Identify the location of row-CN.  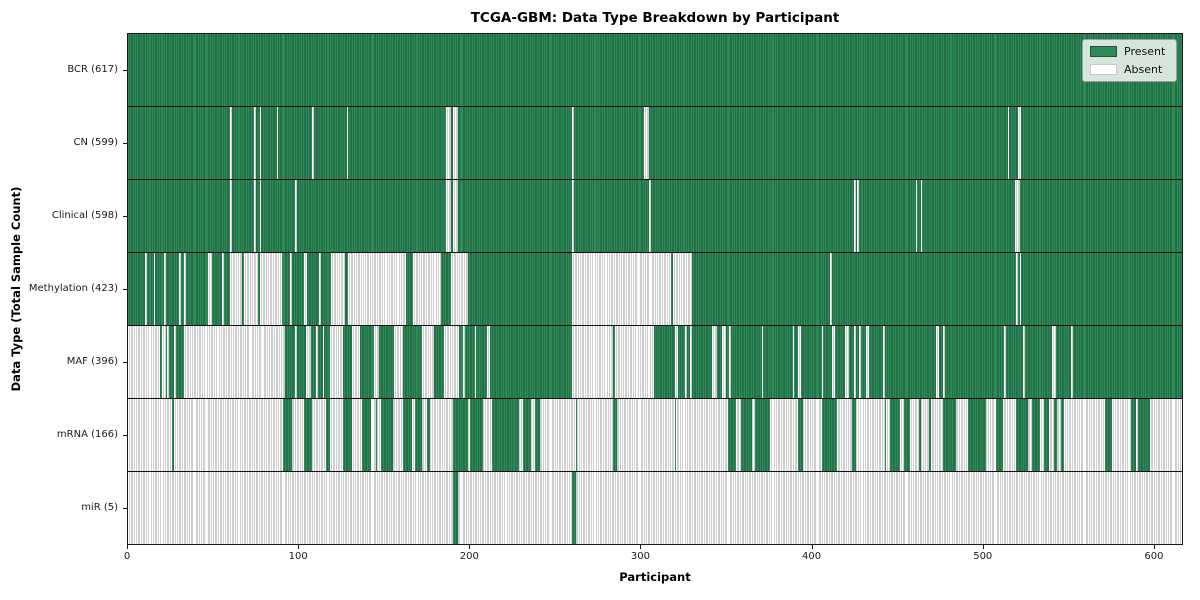
(655, 143).